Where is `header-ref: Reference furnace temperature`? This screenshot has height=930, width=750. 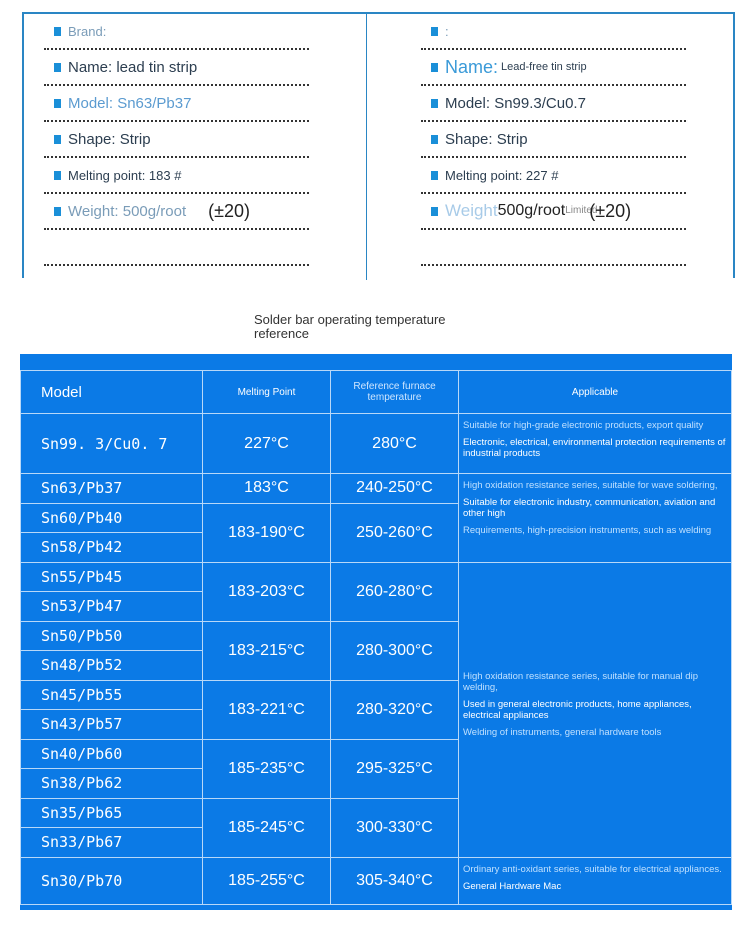
header-ref: Reference furnace temperature is located at coordinates (394, 392).